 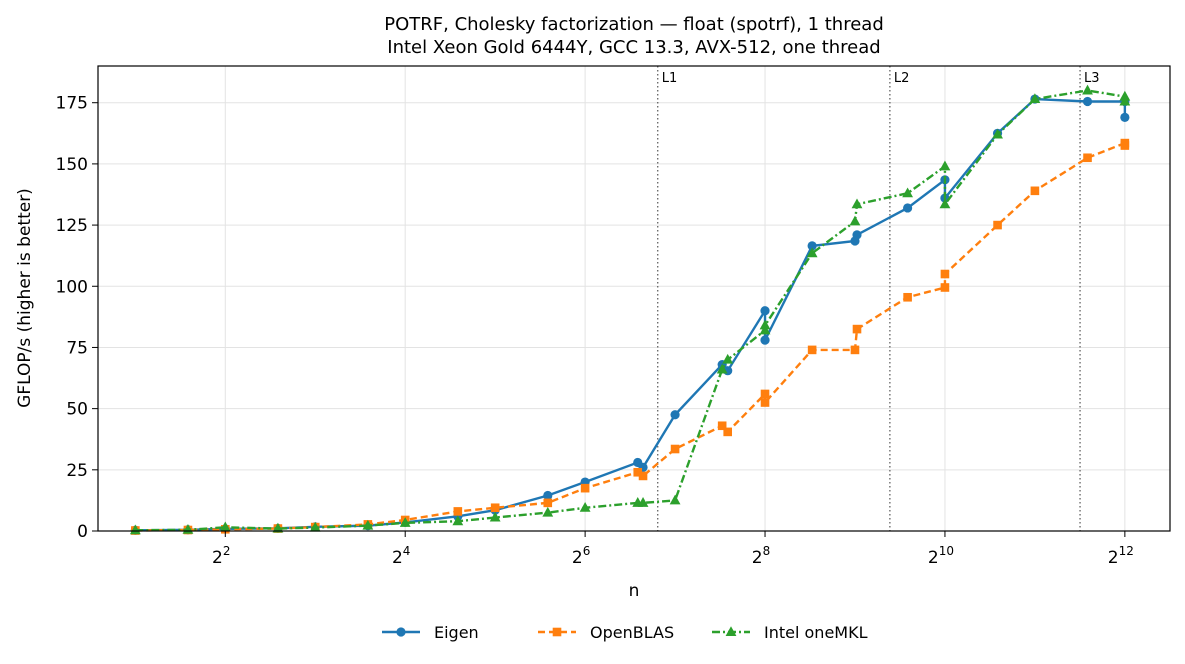 What do you see at coordinates (77, 318) in the screenshot?
I see `y-axis-ticks: 0 25 50 75 100 125 150 175` at bounding box center [77, 318].